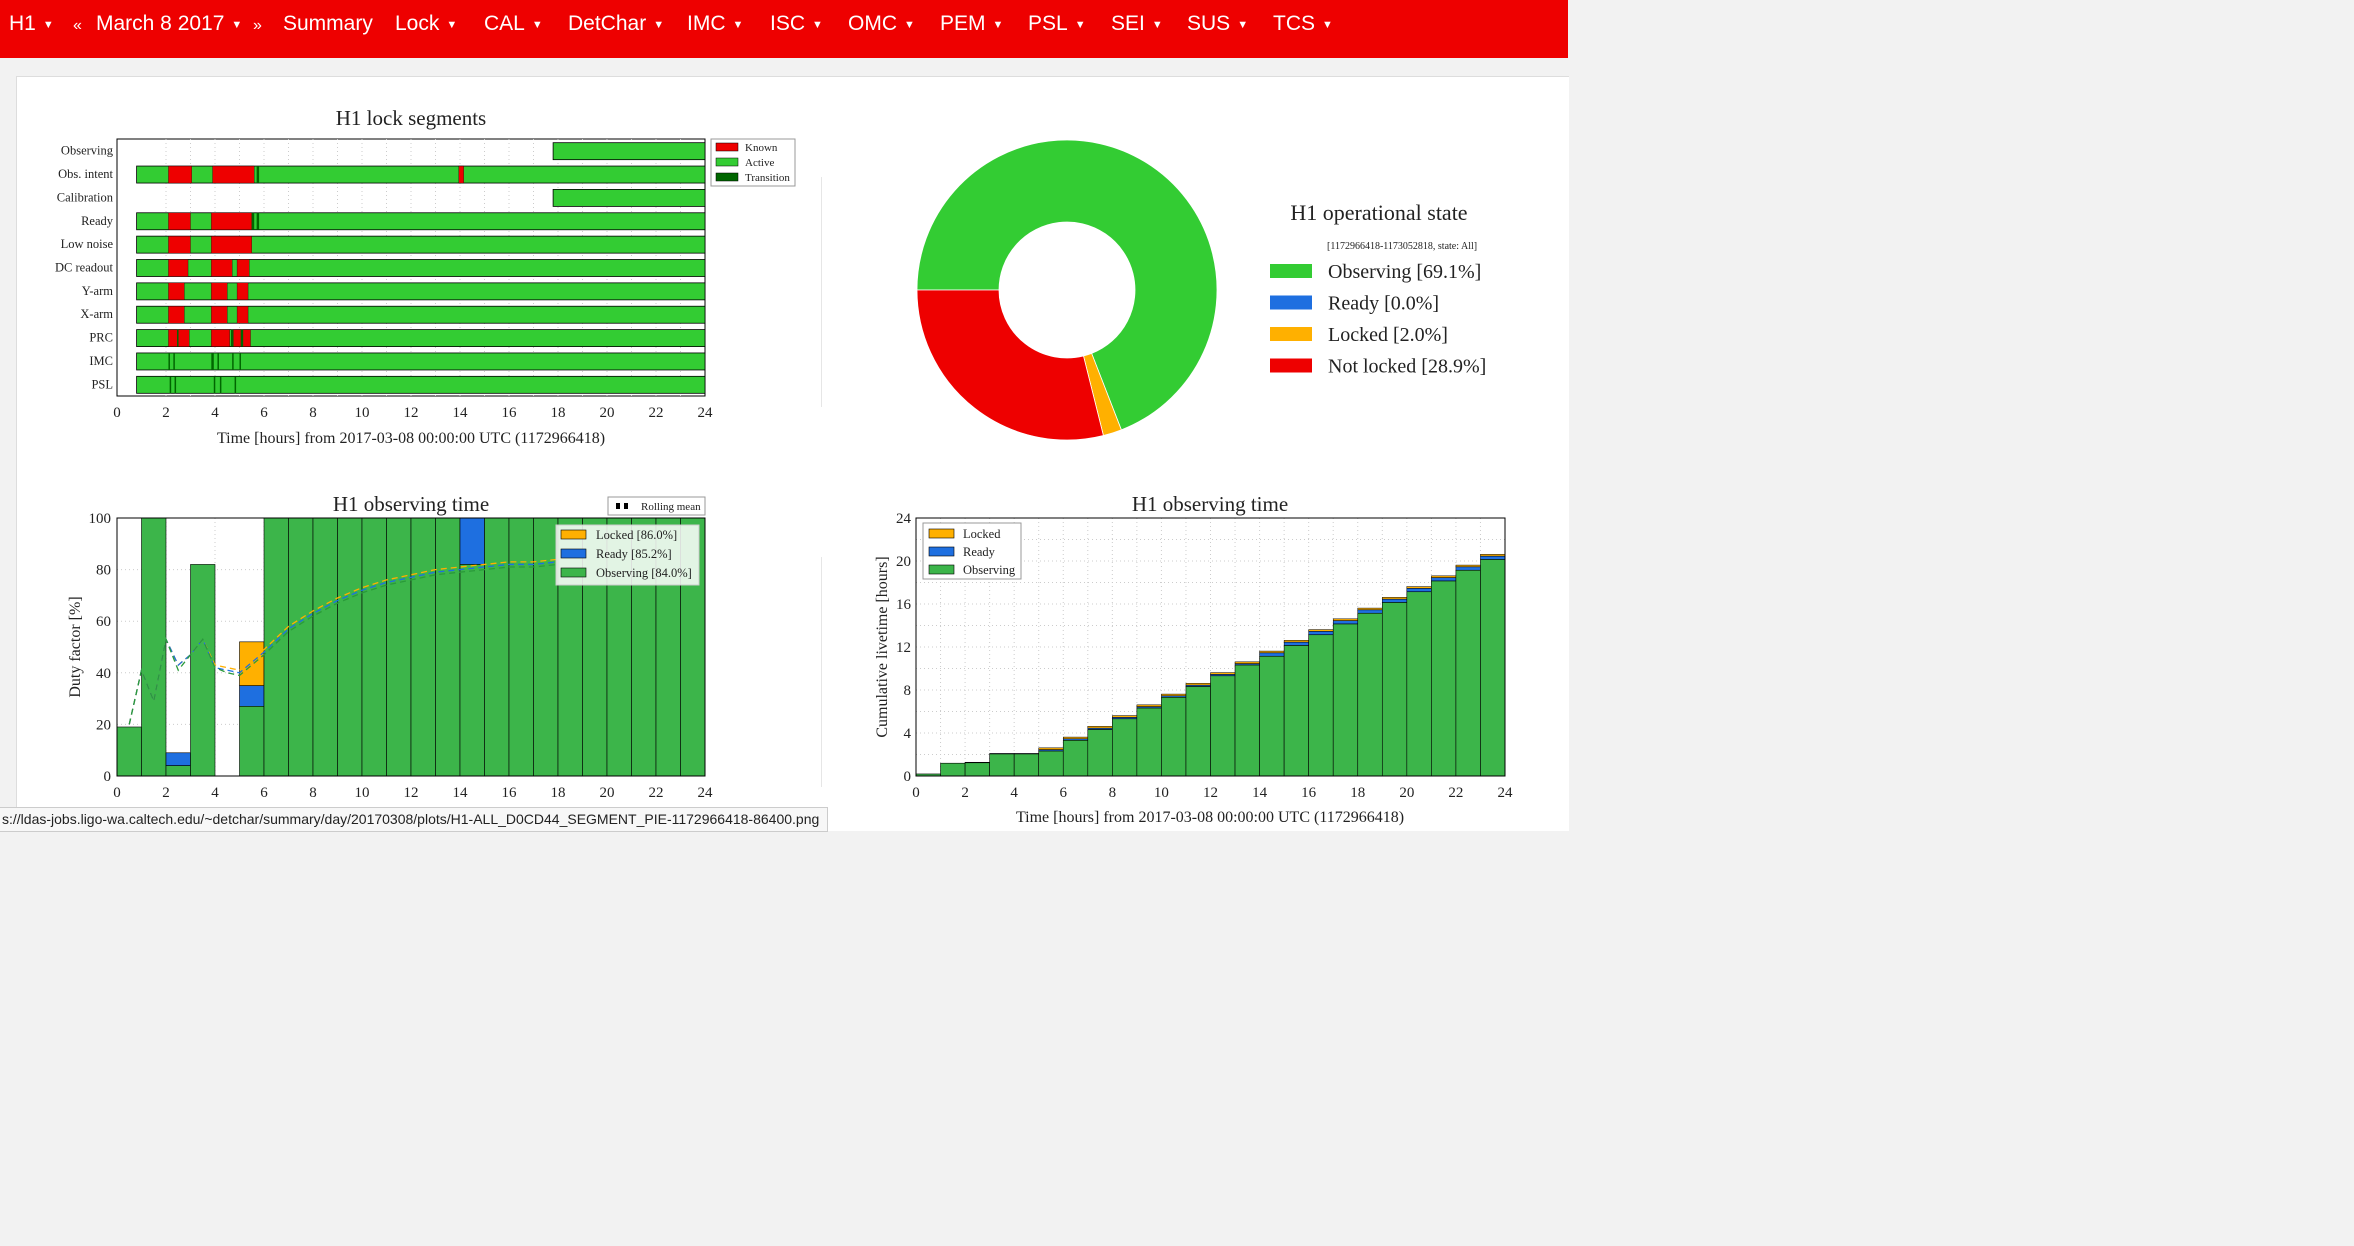 This screenshot has height=1246, width=2354. What do you see at coordinates (656, 506) in the screenshot?
I see `legend-box` at bounding box center [656, 506].